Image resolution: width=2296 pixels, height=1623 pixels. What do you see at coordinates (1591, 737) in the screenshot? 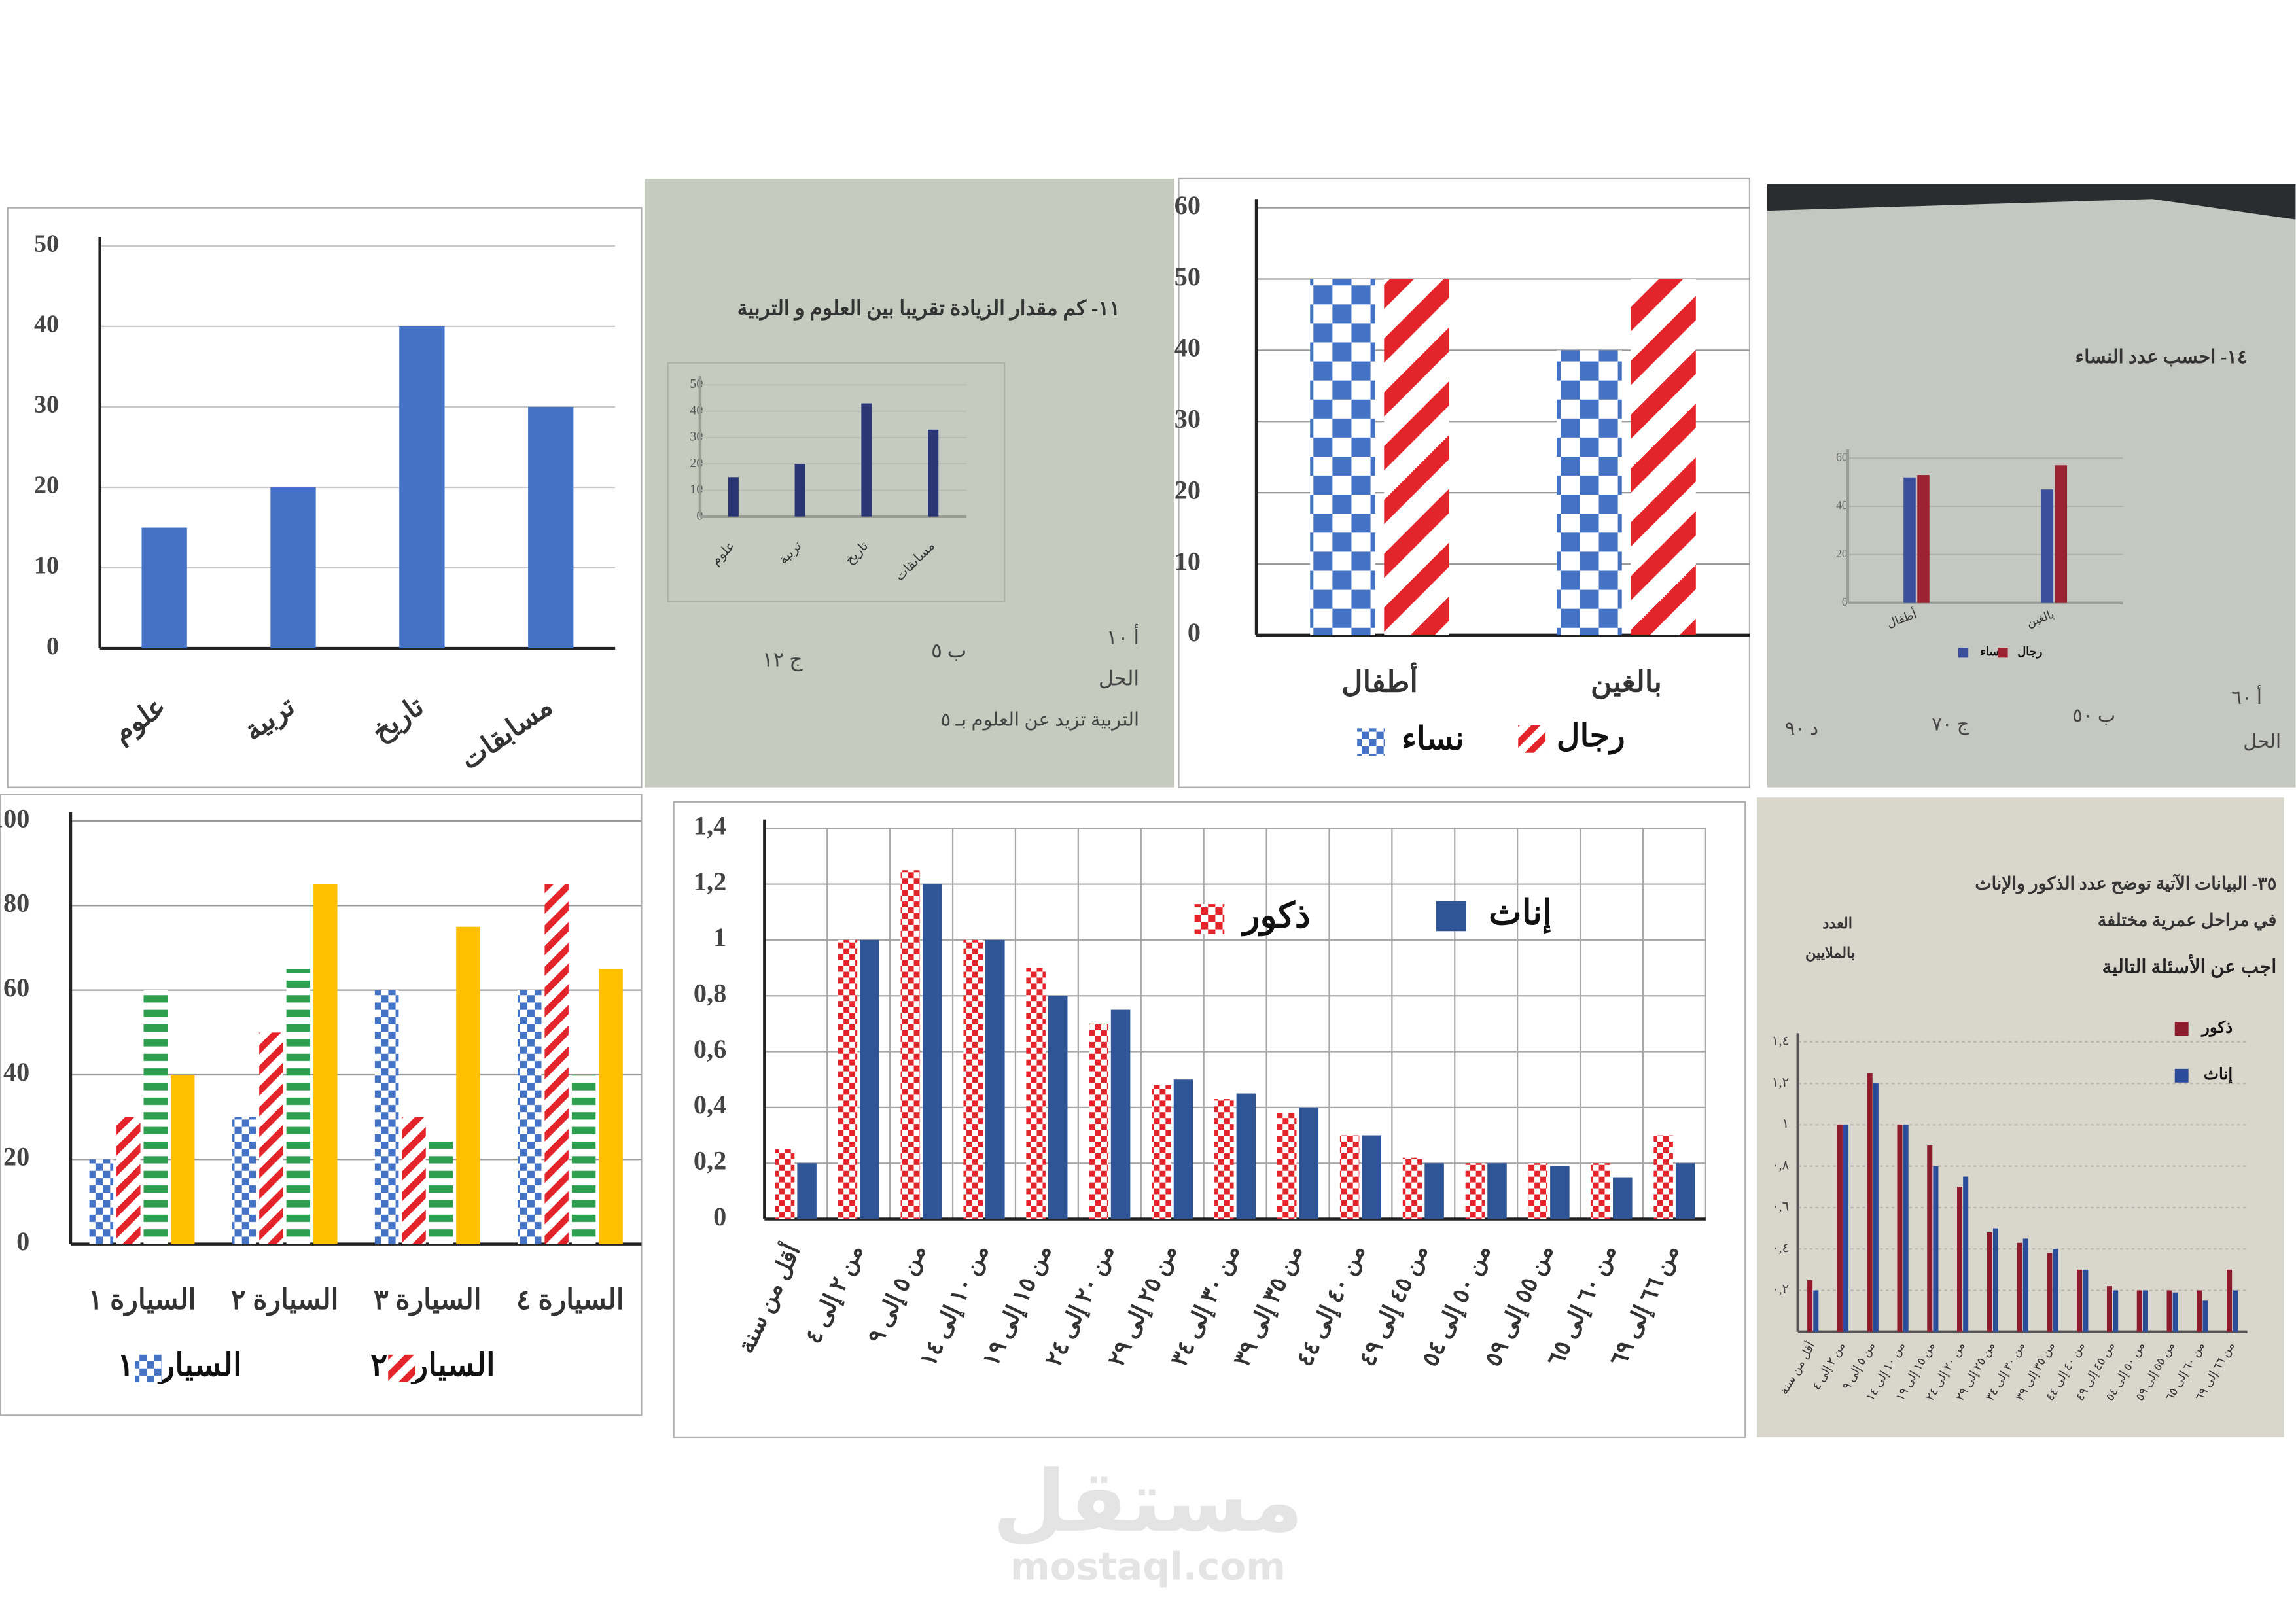
I see `legend-label: رجال` at bounding box center [1591, 737].